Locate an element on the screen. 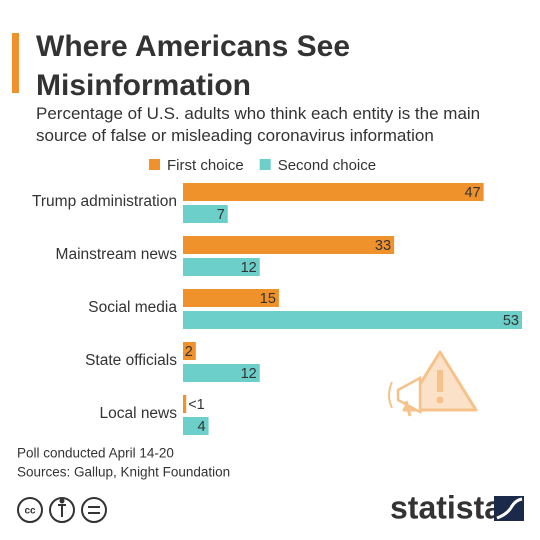  legend-label: Second choice is located at coordinates (327, 165).